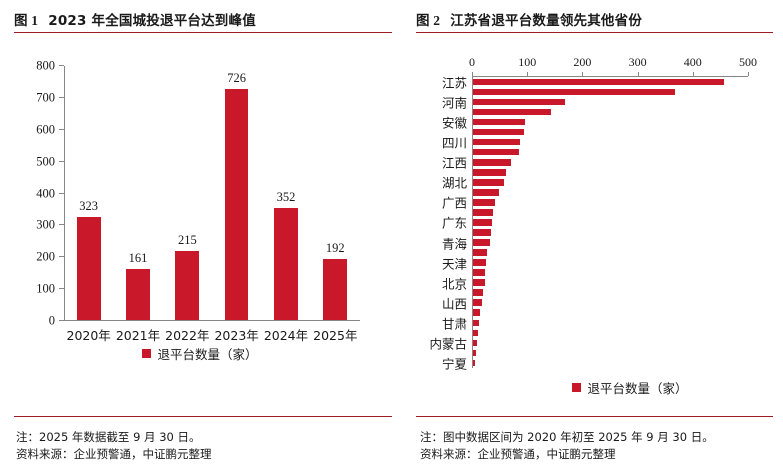 This screenshot has width=783, height=471. Describe the element at coordinates (692, 62) in the screenshot. I see `chart-2-x-tick-label: 400` at that location.